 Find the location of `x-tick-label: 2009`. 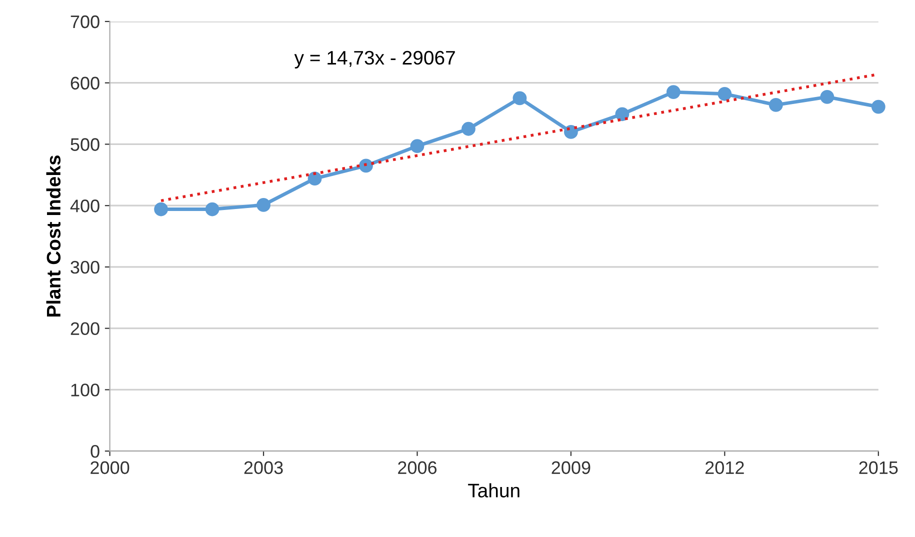

x-tick-label: 2009 is located at coordinates (571, 467).